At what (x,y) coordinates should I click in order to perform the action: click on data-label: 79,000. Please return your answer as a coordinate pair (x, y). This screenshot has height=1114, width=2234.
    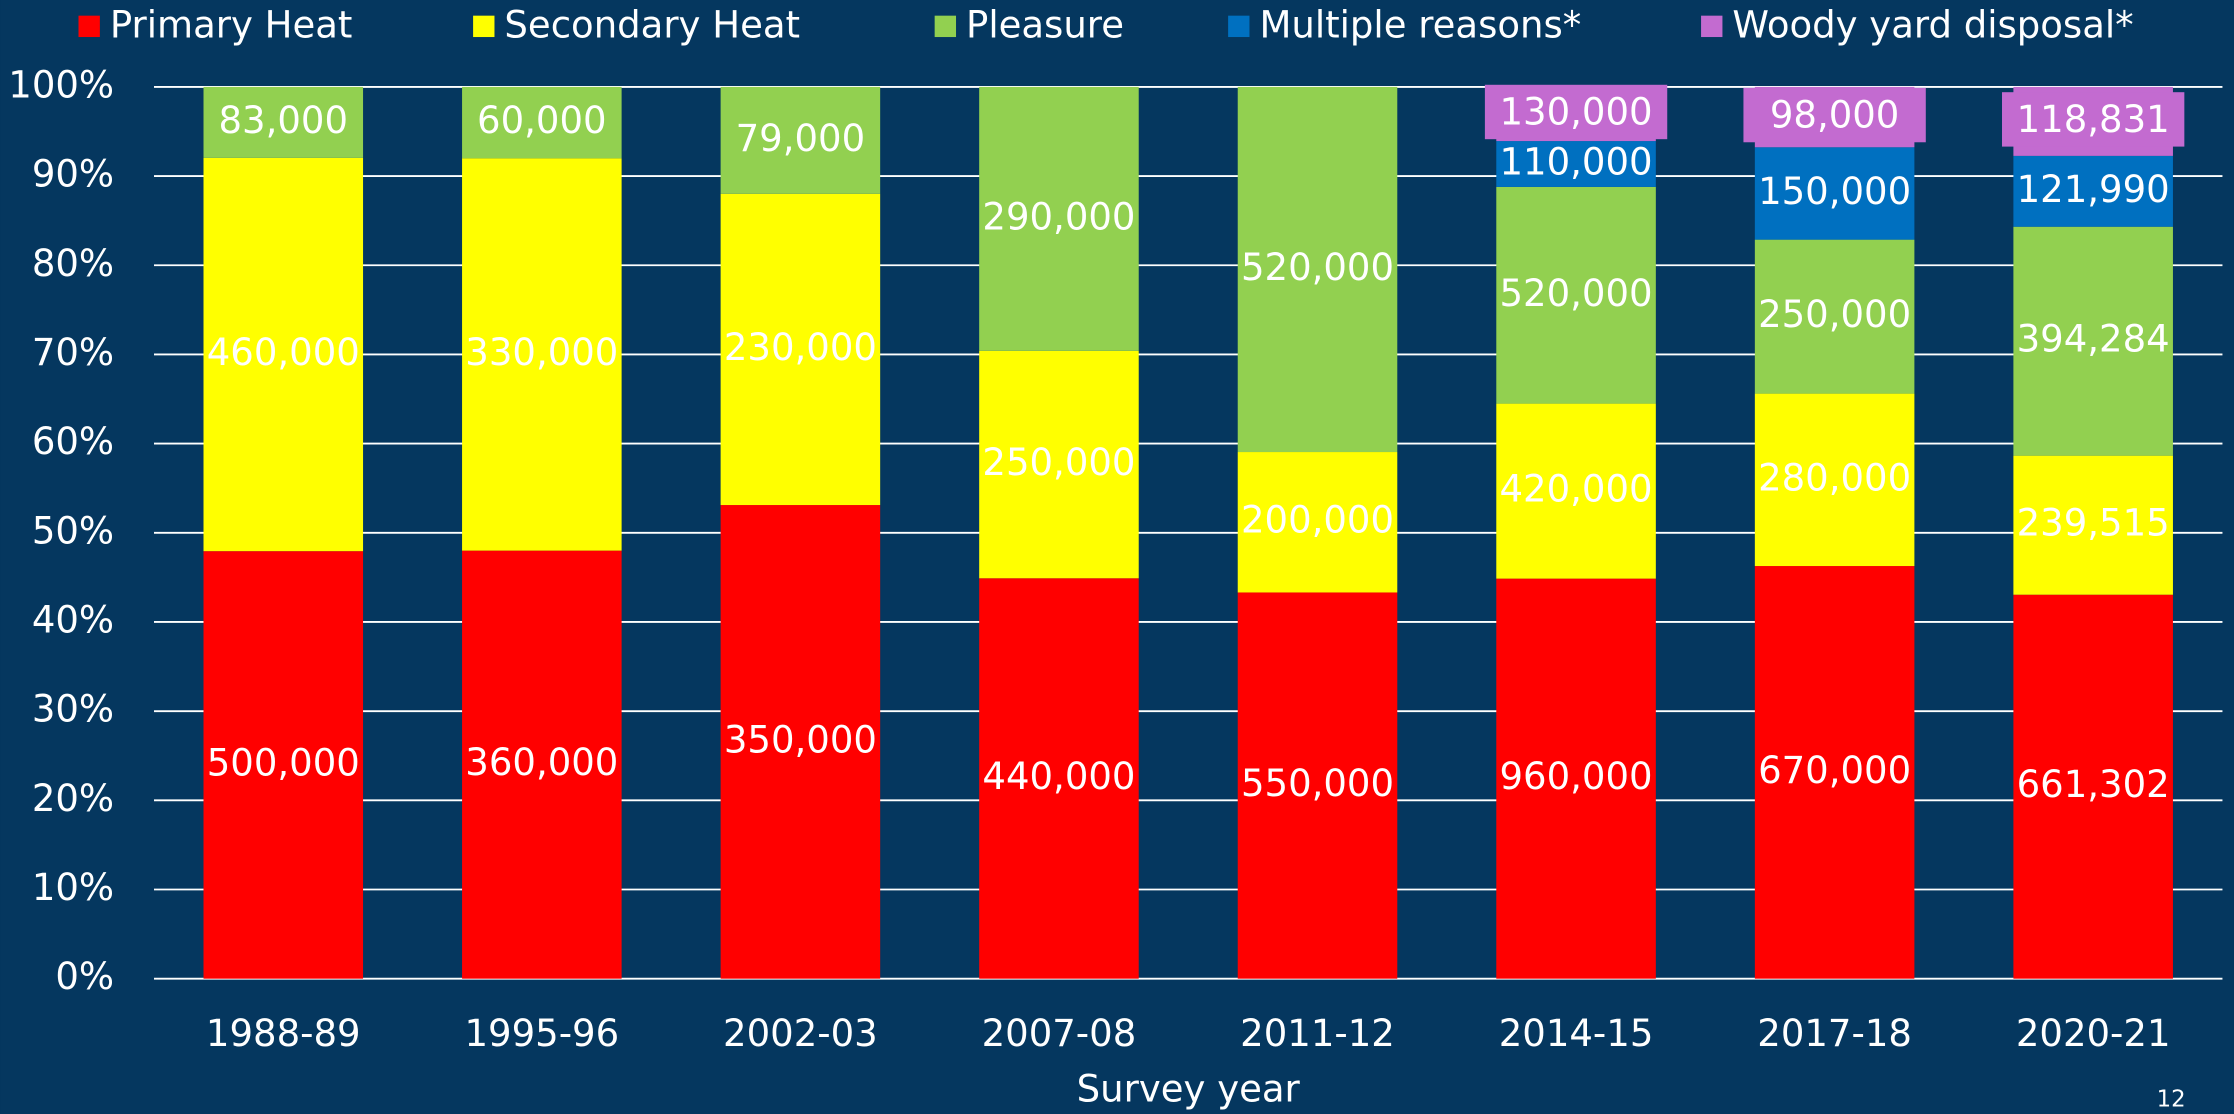
    Looking at the image, I should click on (801, 138).